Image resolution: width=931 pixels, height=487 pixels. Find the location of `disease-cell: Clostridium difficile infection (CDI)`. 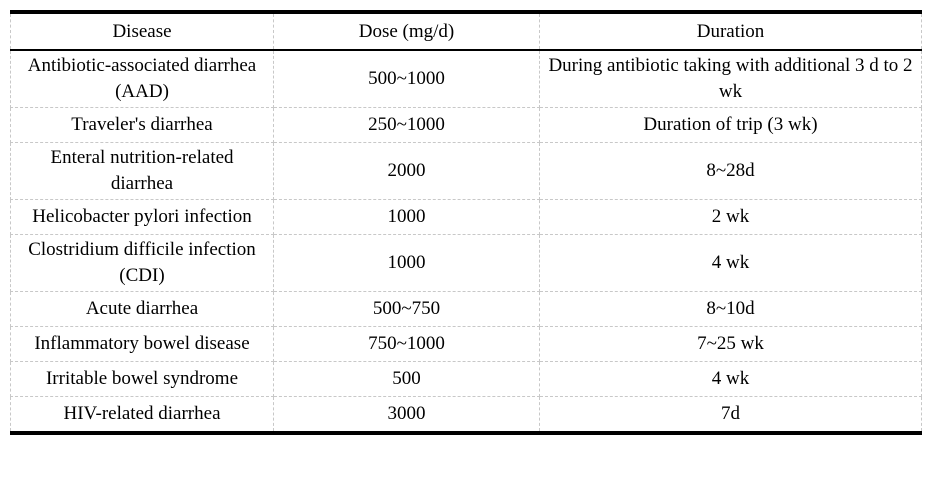

disease-cell: Clostridium difficile infection (CDI) is located at coordinates (142, 263).